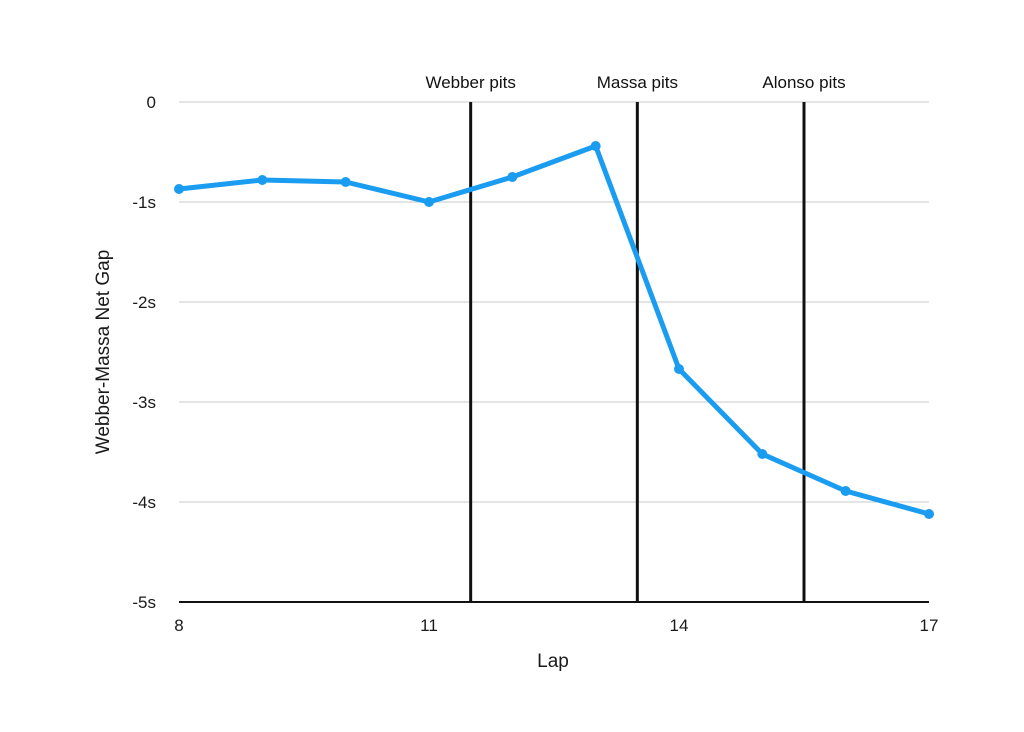 This screenshot has height=732, width=1024. I want to click on x-axis-title: Lap, so click(553, 661).